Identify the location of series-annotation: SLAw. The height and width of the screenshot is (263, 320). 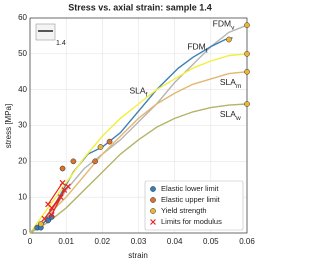
(230, 115).